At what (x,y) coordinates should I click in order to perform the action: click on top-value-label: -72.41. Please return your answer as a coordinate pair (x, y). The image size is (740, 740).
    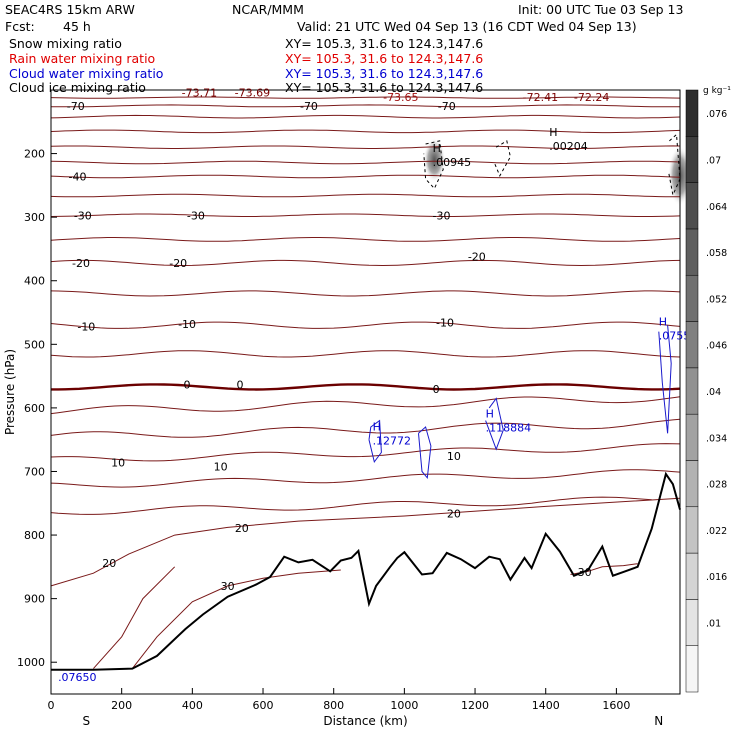
    Looking at the image, I should click on (540, 97).